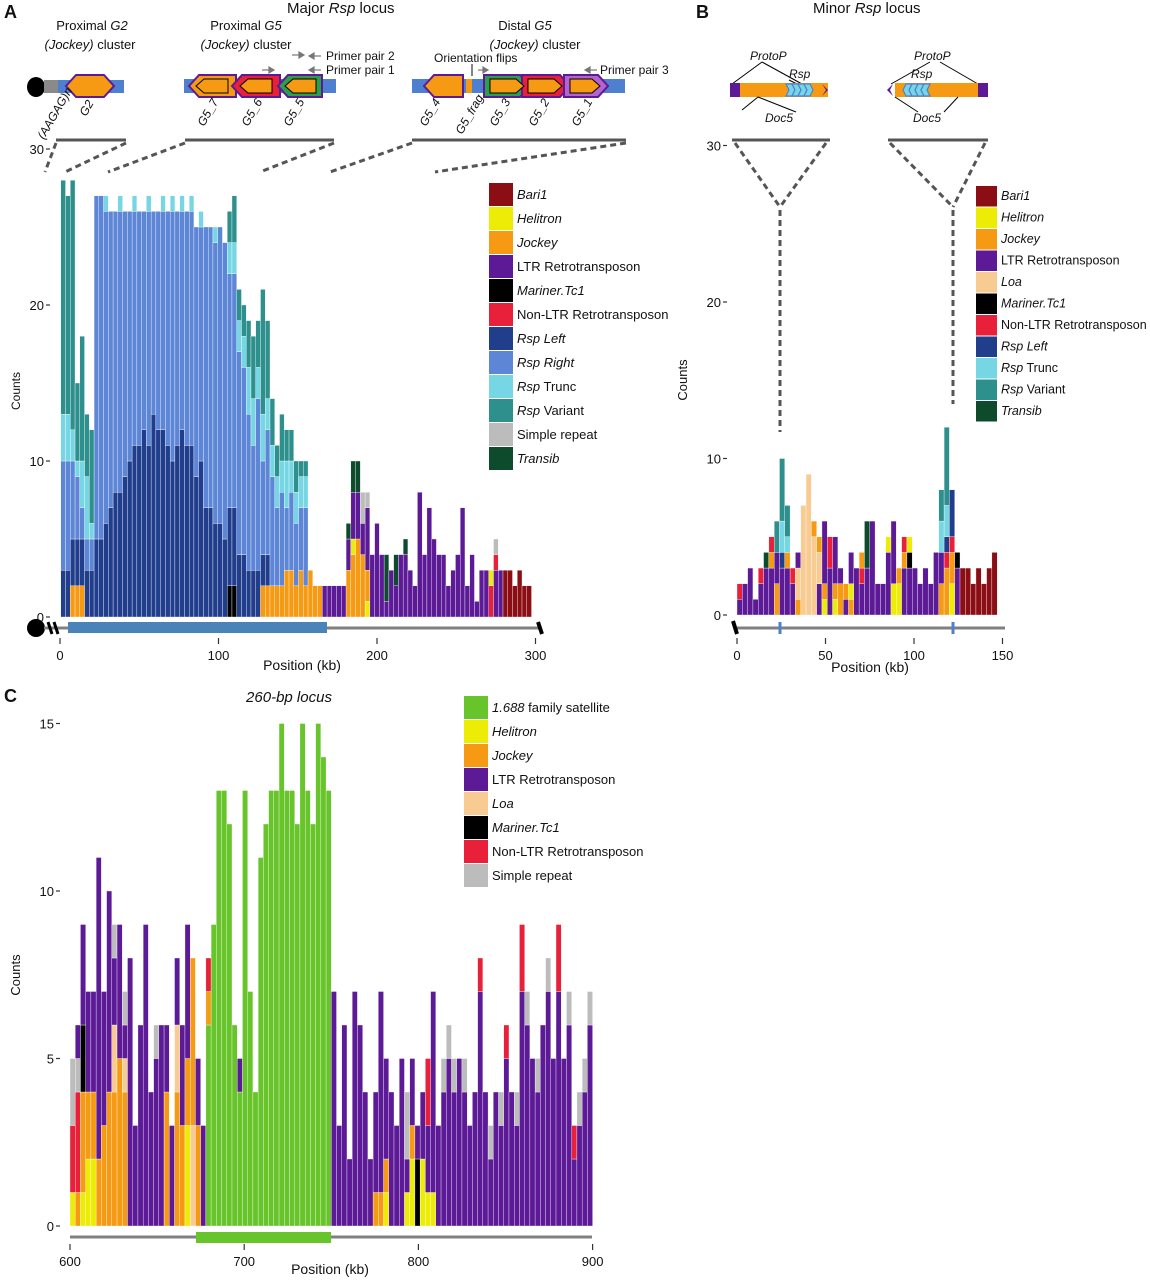 The image size is (1150, 1280). I want to click on panel-b-segment-loa, so click(803, 560).